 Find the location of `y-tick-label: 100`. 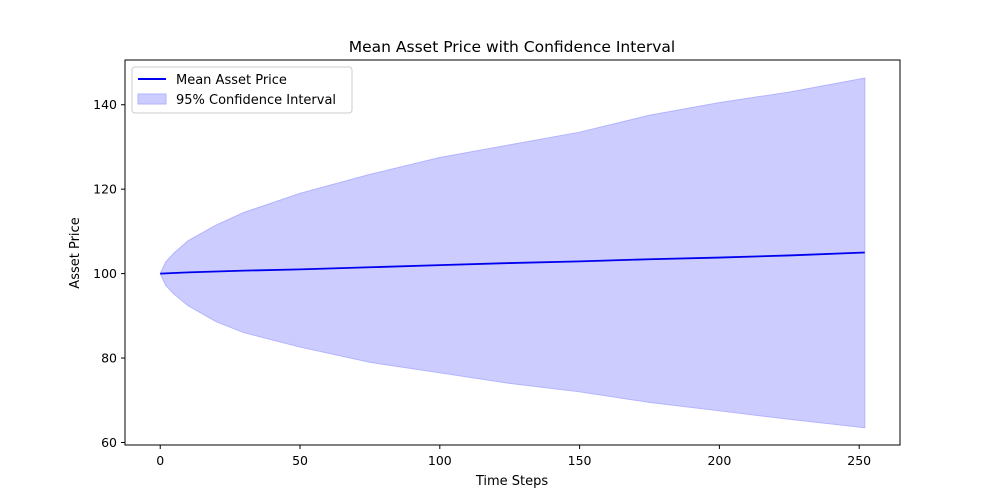

y-tick-label: 100 is located at coordinates (105, 273).